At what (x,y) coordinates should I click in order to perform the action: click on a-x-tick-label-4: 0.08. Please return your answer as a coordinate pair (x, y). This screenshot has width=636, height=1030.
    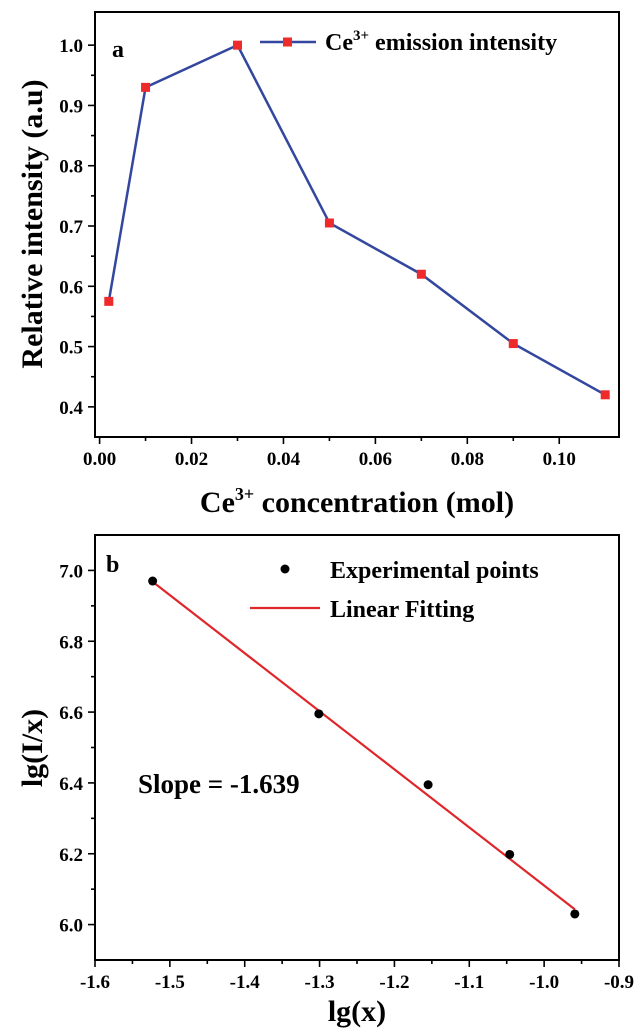
    Looking at the image, I should click on (467, 459).